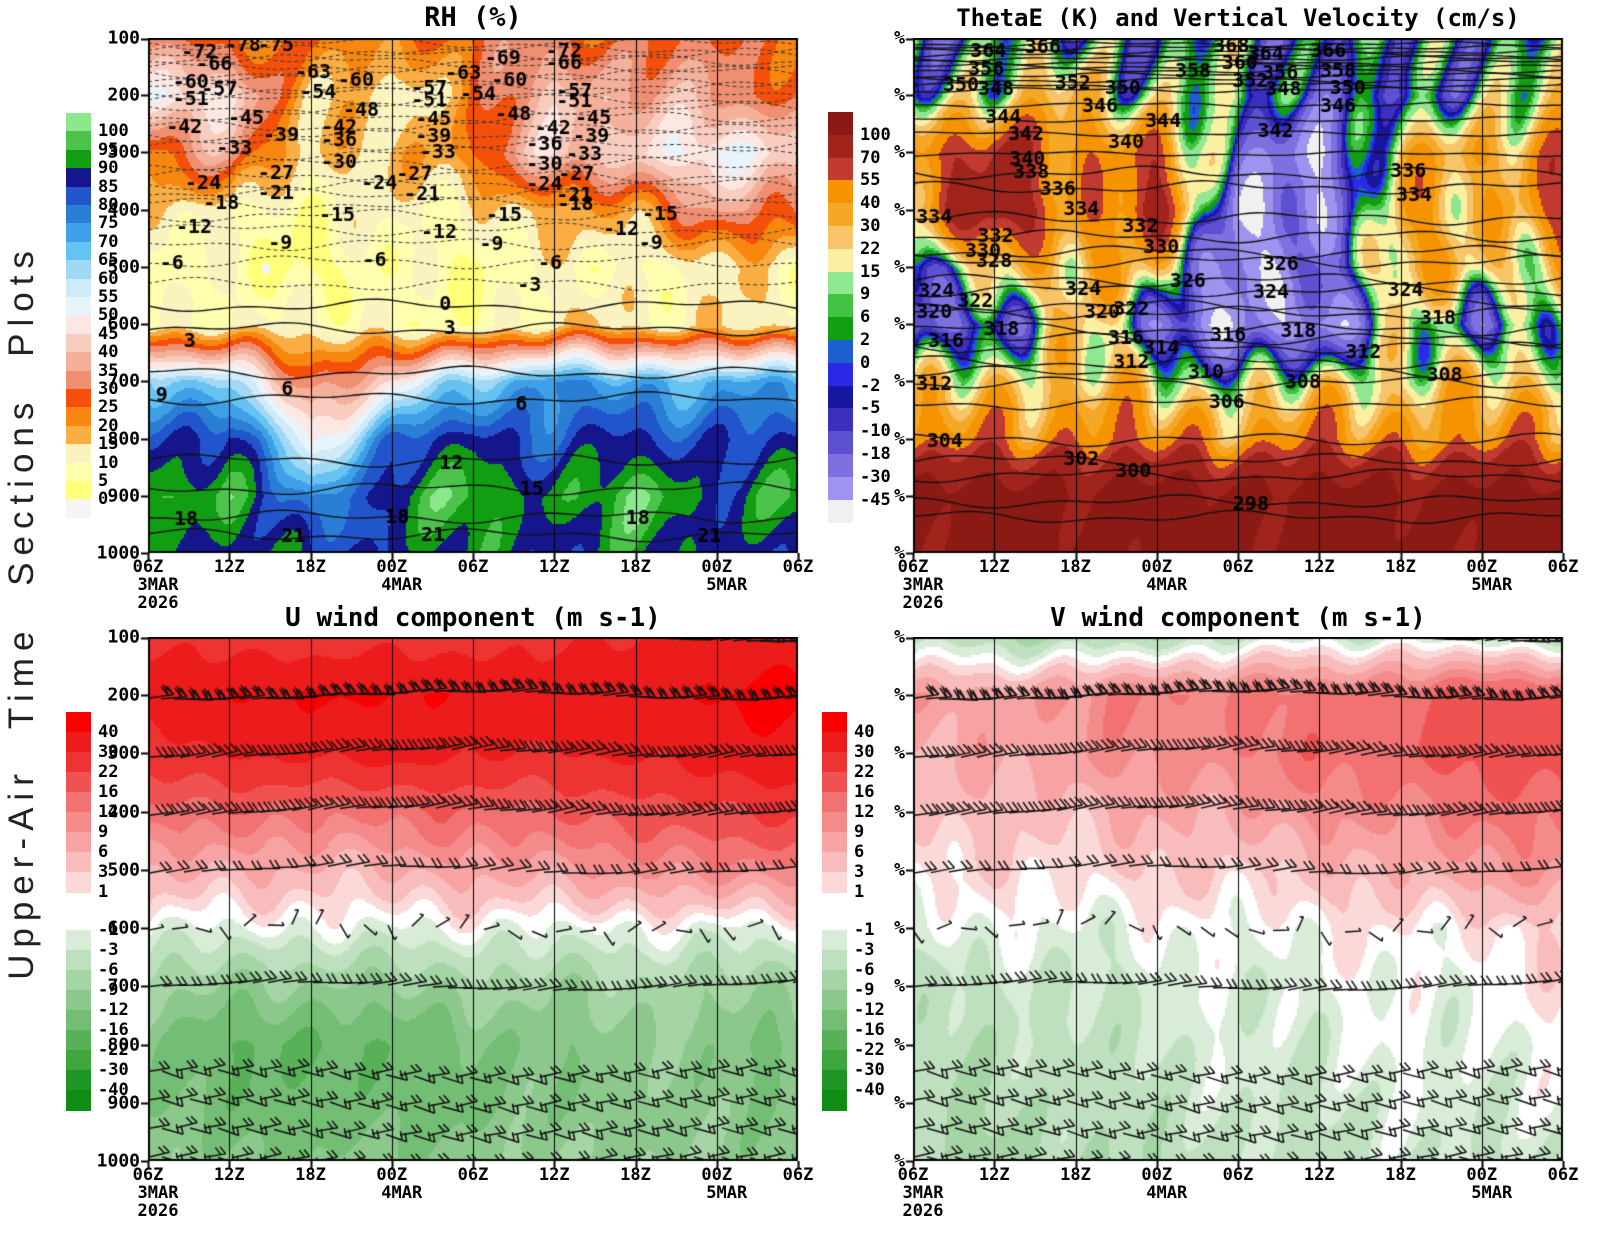  What do you see at coordinates (123, 928) in the screenshot?
I see `pressure-tick-label: 600` at bounding box center [123, 928].